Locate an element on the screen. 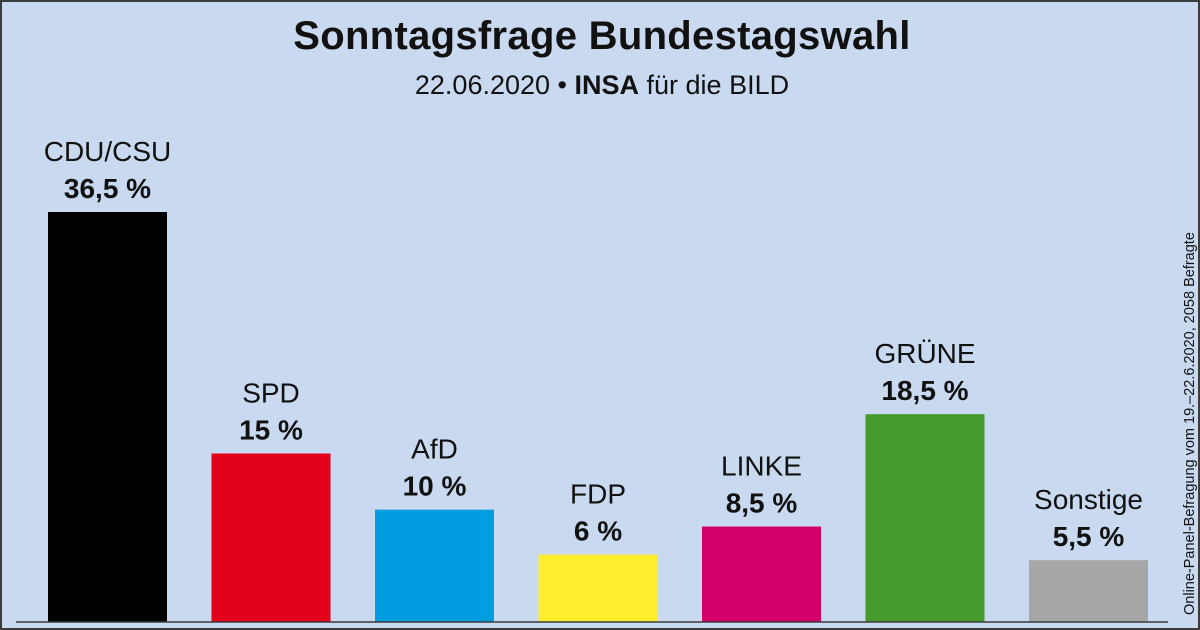 Image resolution: width=1200 pixels, height=630 pixels. subtitle-client: für die BILD is located at coordinates (718, 85).